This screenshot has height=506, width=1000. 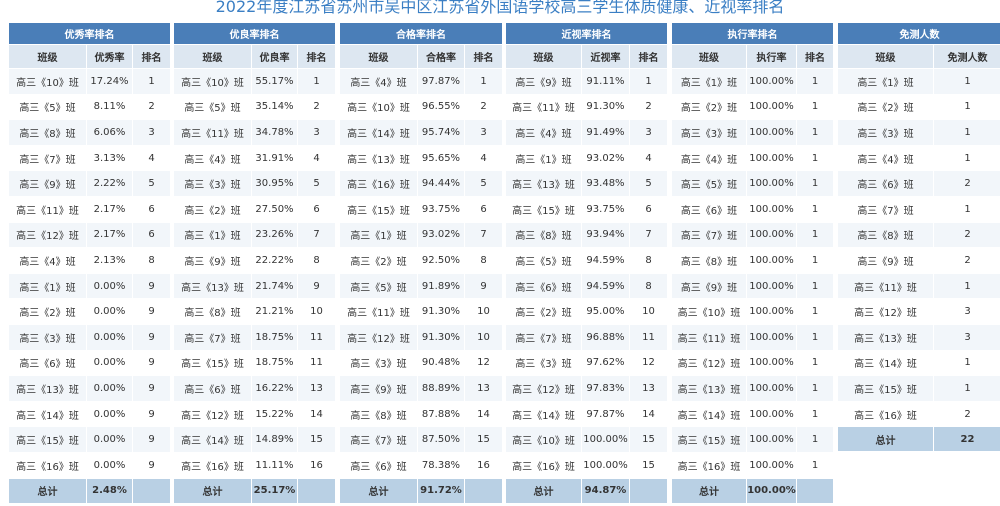 What do you see at coordinates (605, 107) in the screenshot?
I see `table-cell: 91.30%` at bounding box center [605, 107].